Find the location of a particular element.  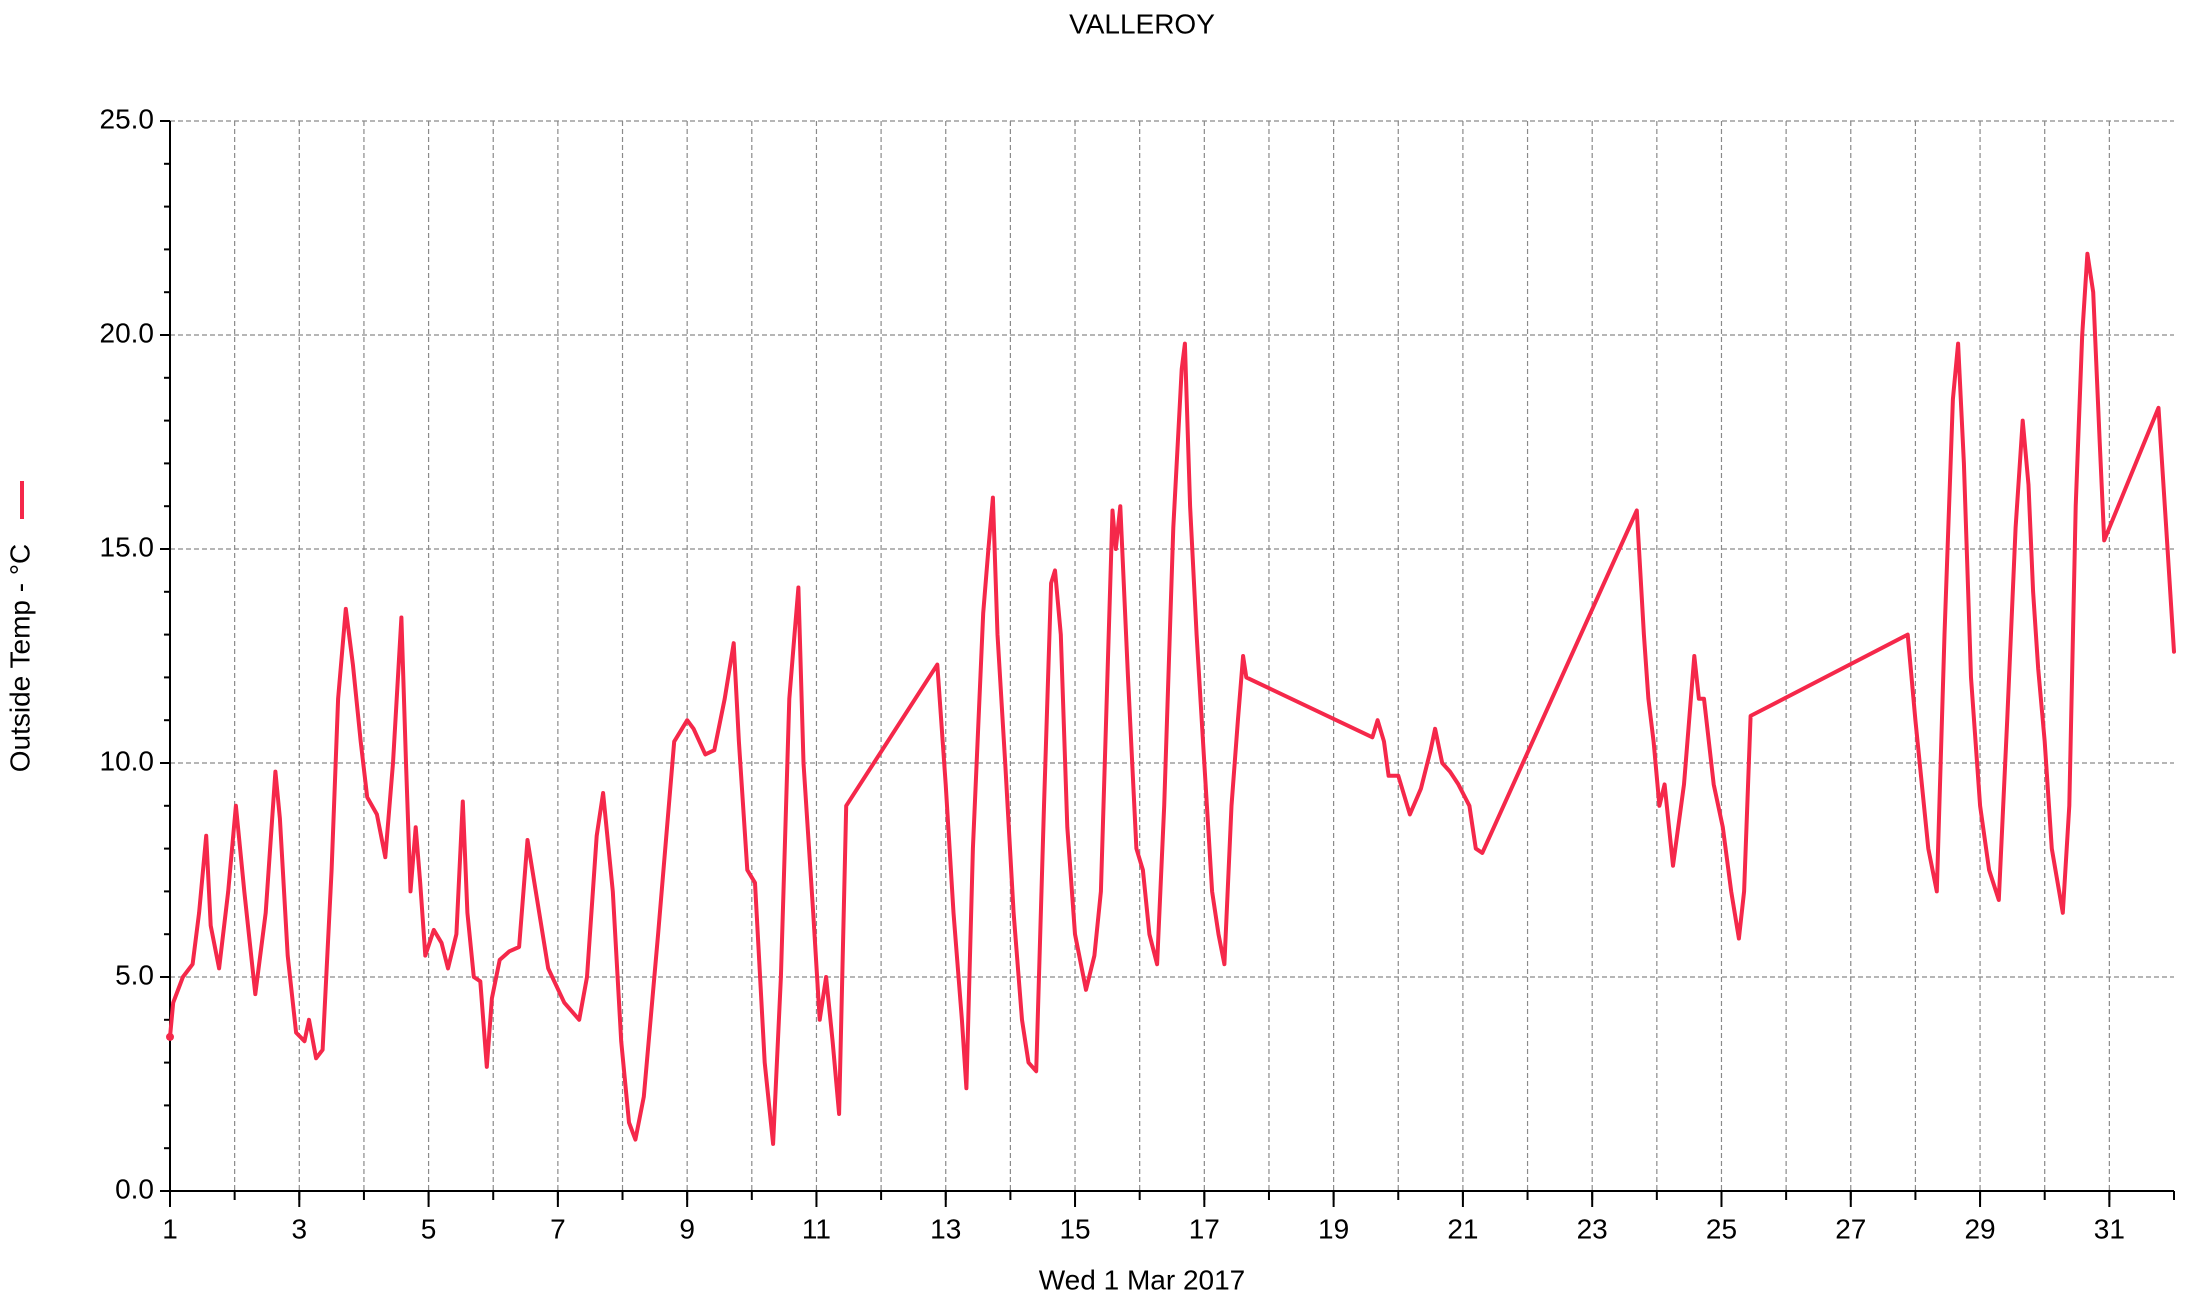

x-tick-label: 7 is located at coordinates (558, 1228).